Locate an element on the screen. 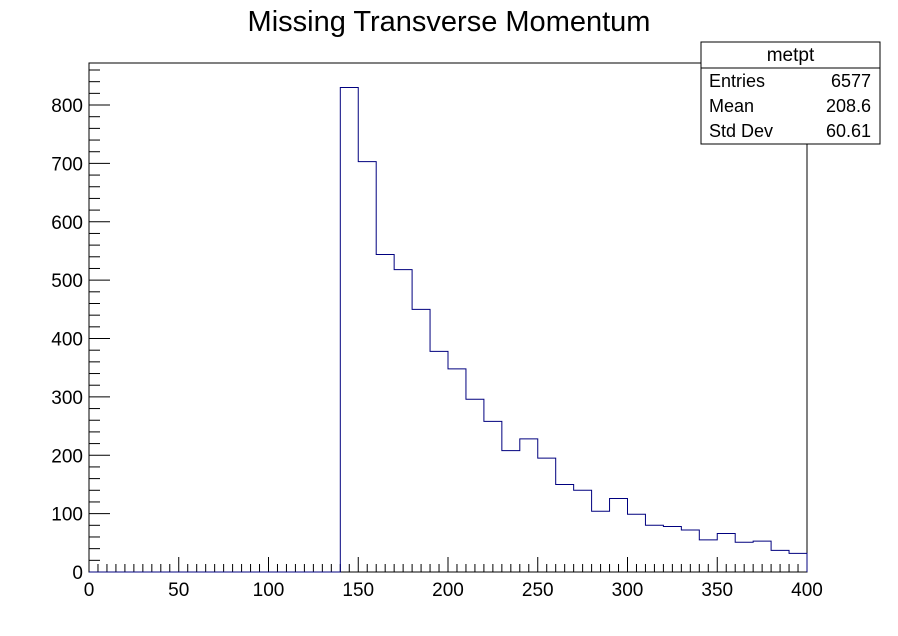  y-tick-label: 600 is located at coordinates (67, 223).